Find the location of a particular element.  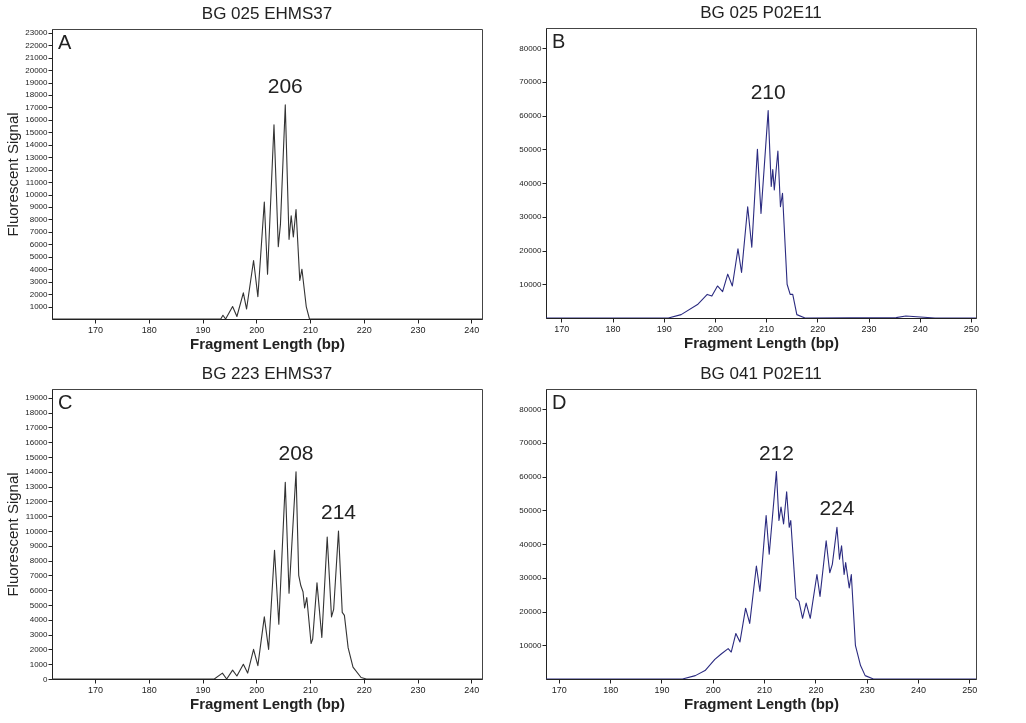

y-tick-label: 9000 is located at coordinates (39, 546).